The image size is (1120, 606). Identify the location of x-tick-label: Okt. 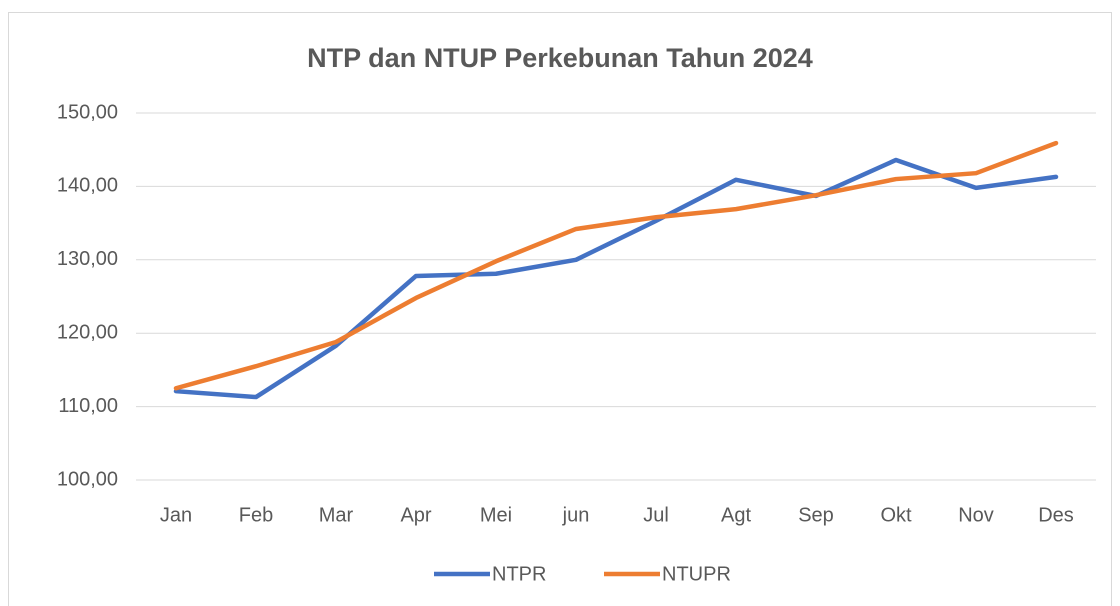
(896, 515).